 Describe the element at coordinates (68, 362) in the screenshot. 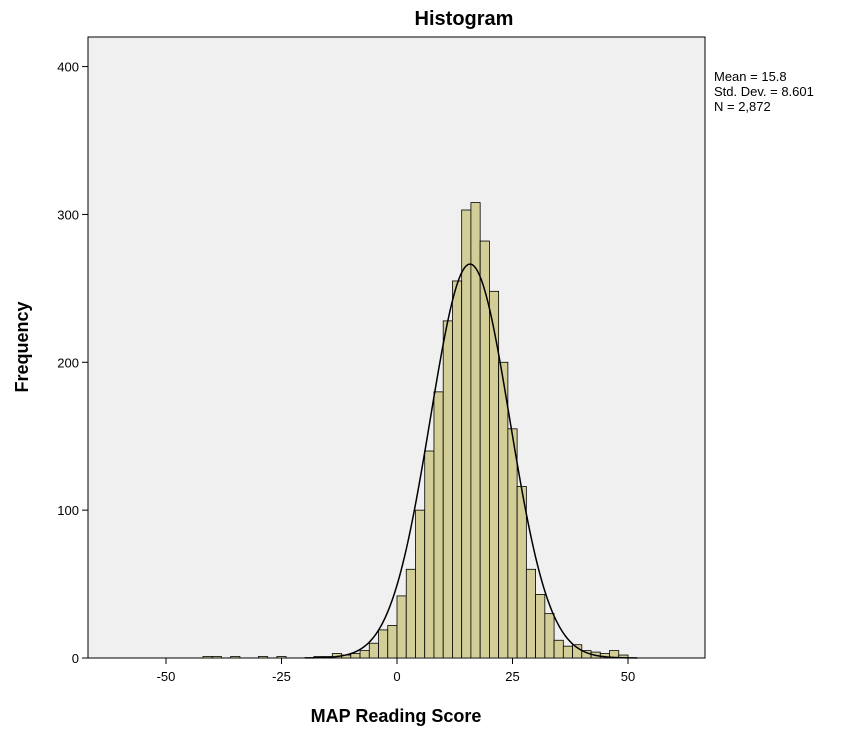

I see `y-tick-label: 200` at that location.